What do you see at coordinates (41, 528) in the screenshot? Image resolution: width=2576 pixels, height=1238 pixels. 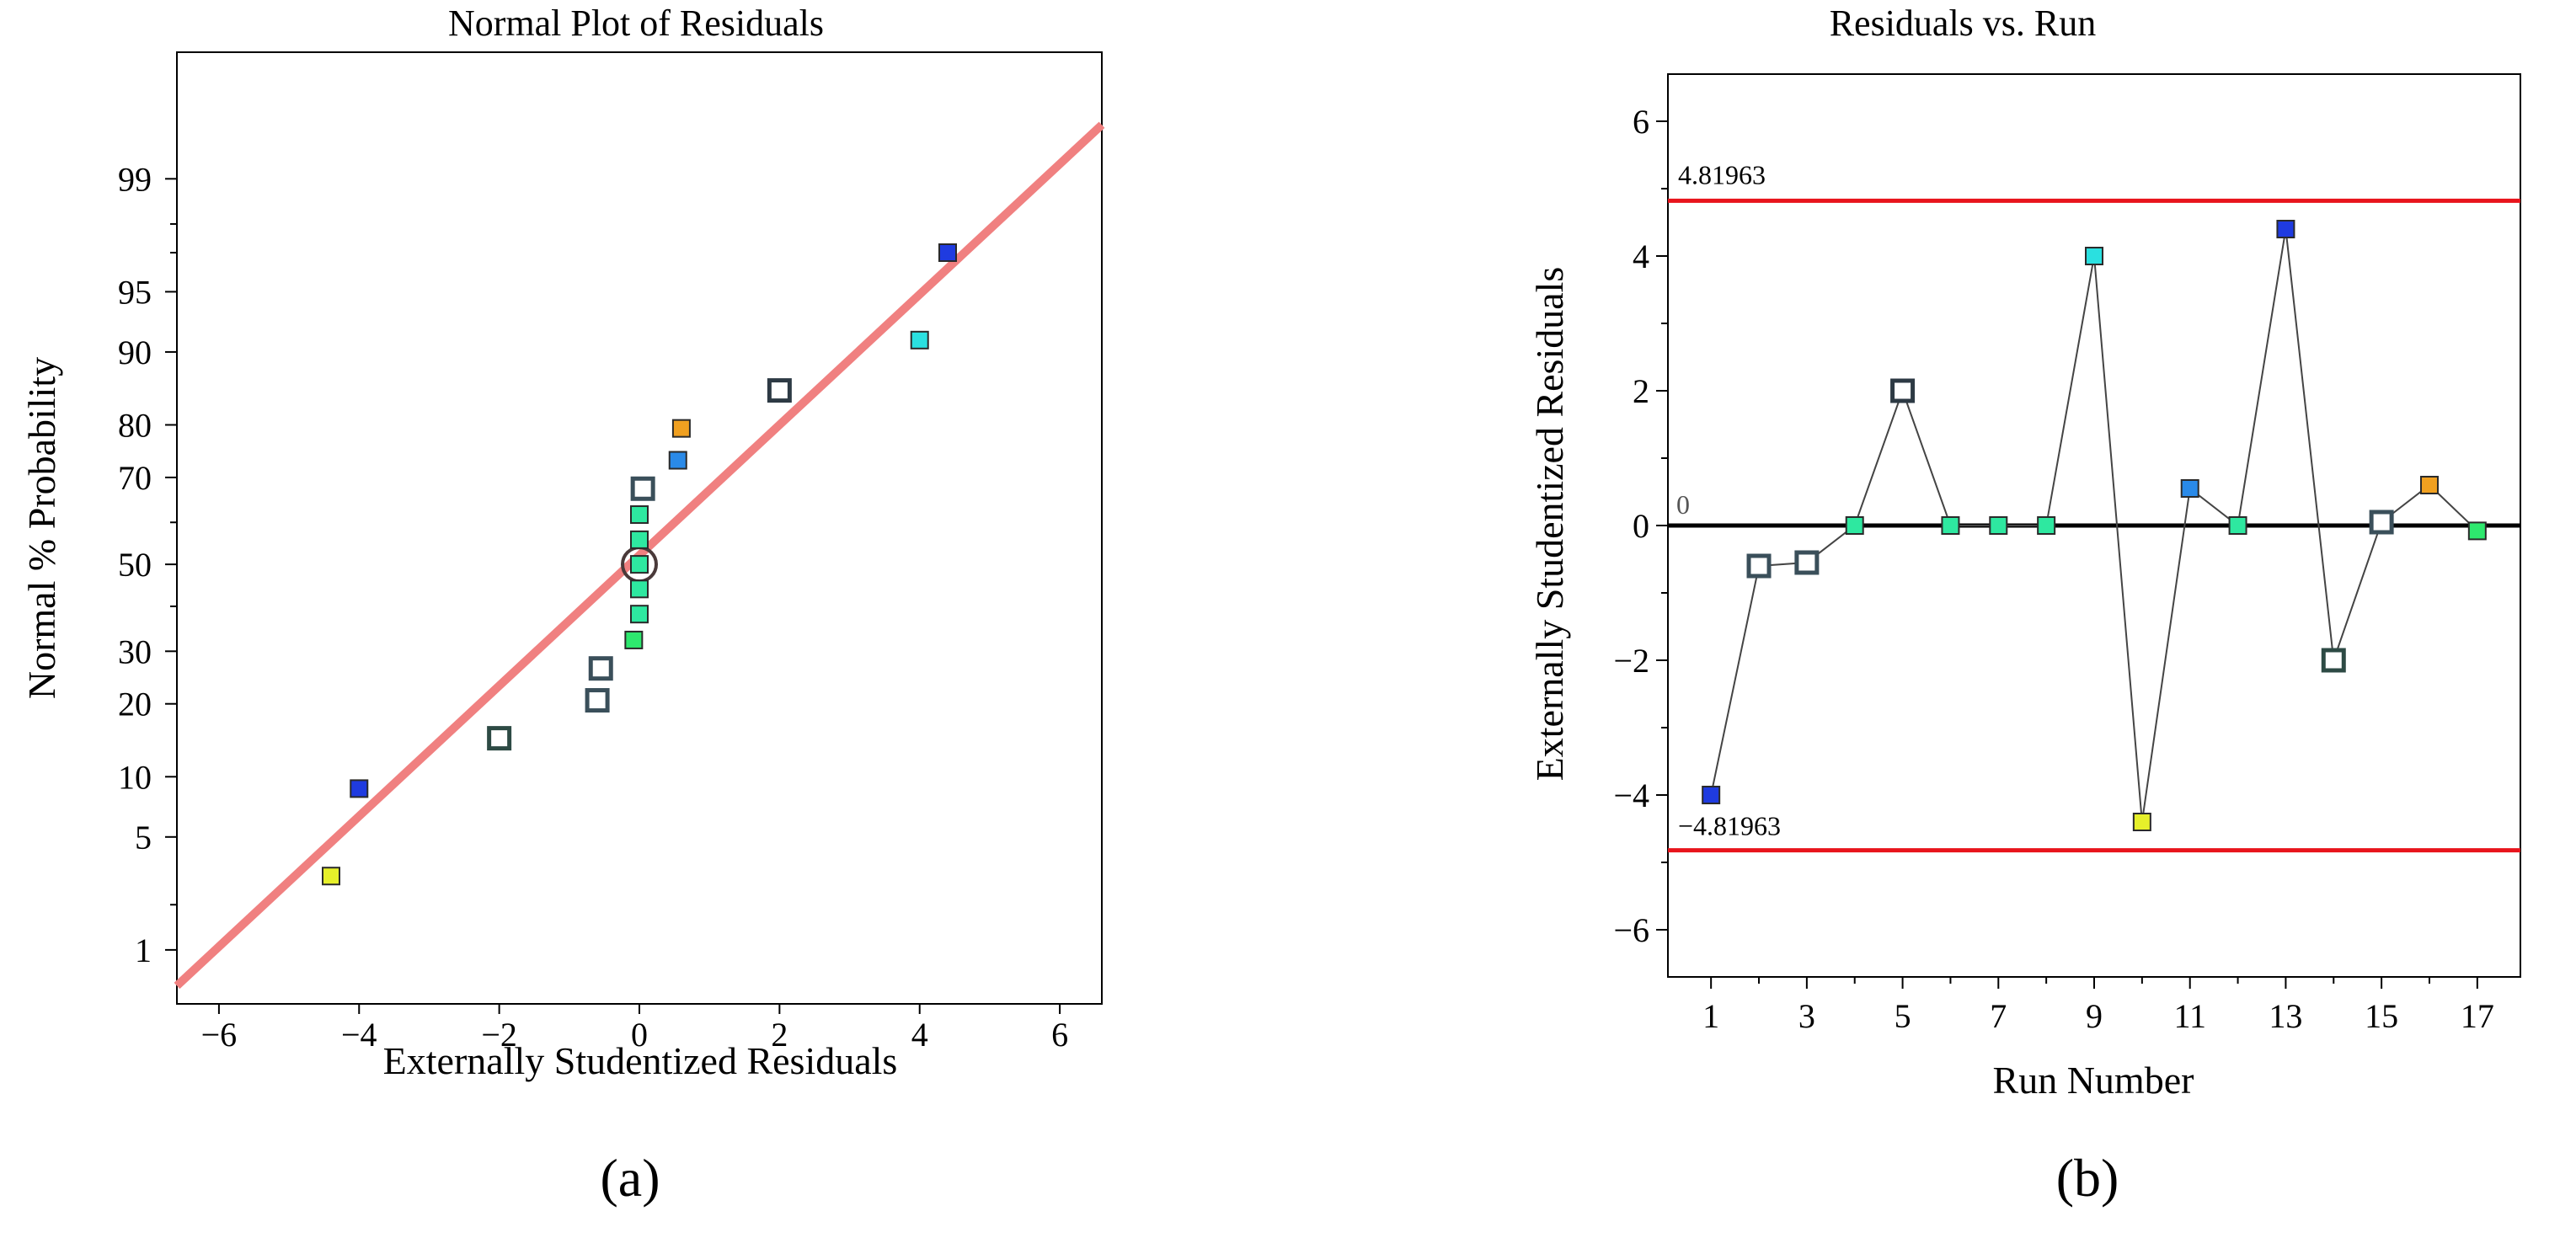 I see `chart-a-ylabel: Normal % Probability` at bounding box center [41, 528].